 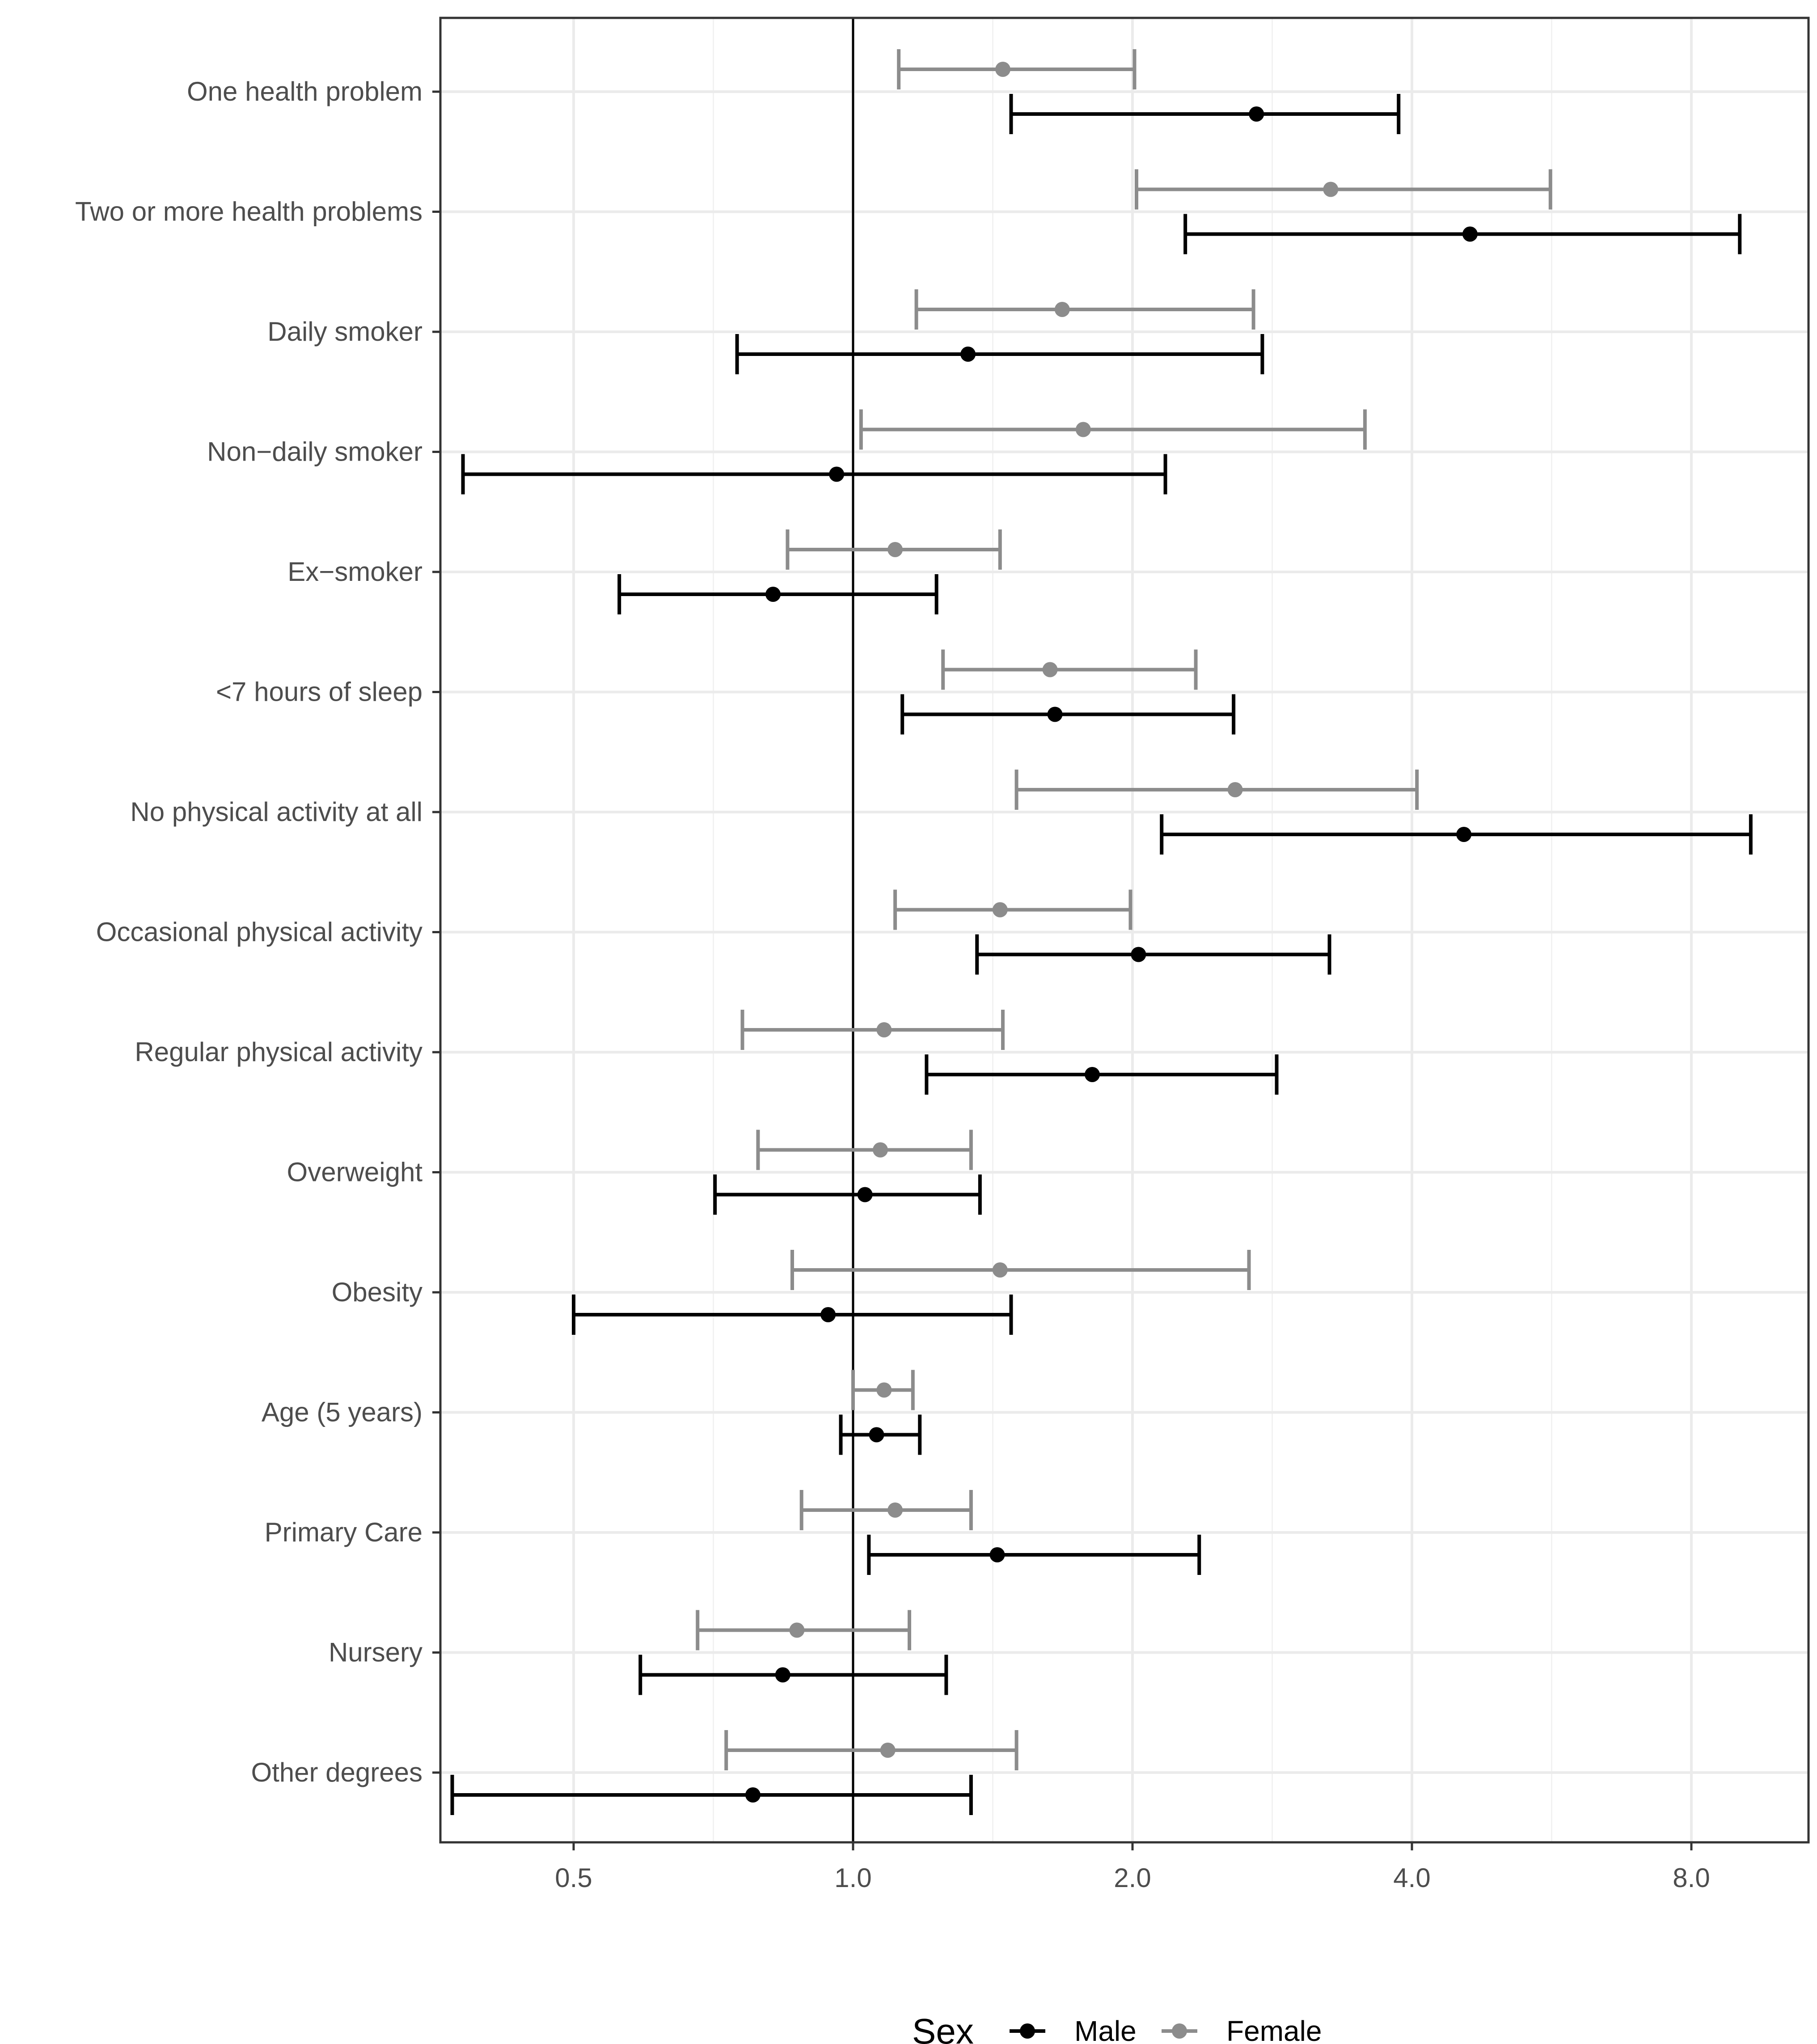 I want to click on legend: Sex Male Female, so click(x=1117, y=2027).